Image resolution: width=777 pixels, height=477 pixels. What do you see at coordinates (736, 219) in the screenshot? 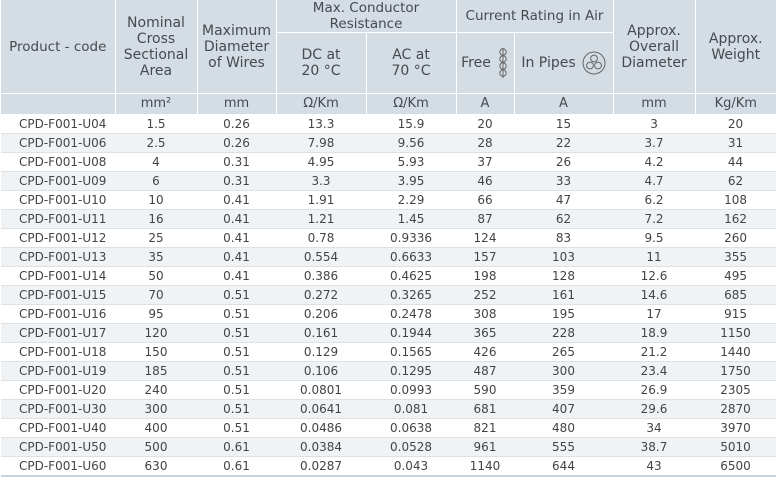
I see `cell-weight: 162` at bounding box center [736, 219].